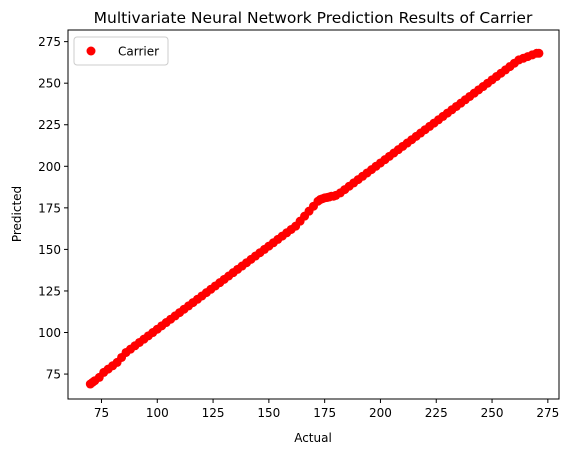 Image resolution: width=571 pixels, height=455 pixels. What do you see at coordinates (17, 214) in the screenshot?
I see `y-axis-label: Predicted` at bounding box center [17, 214].